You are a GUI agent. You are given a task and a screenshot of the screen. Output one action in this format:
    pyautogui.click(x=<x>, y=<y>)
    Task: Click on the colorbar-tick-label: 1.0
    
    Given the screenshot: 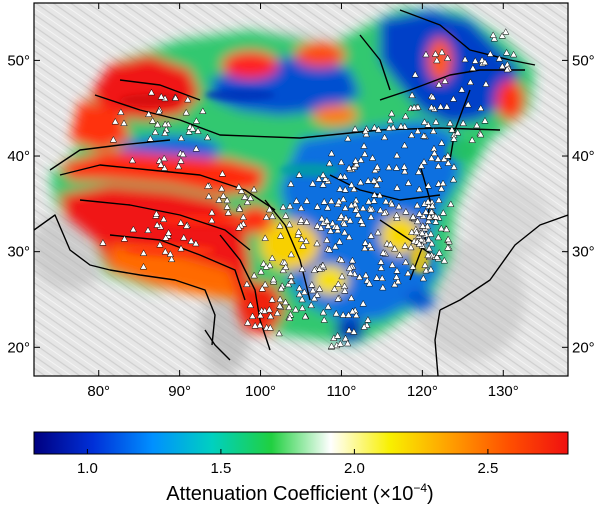 What is the action you would take?
    pyautogui.click(x=87, y=468)
    